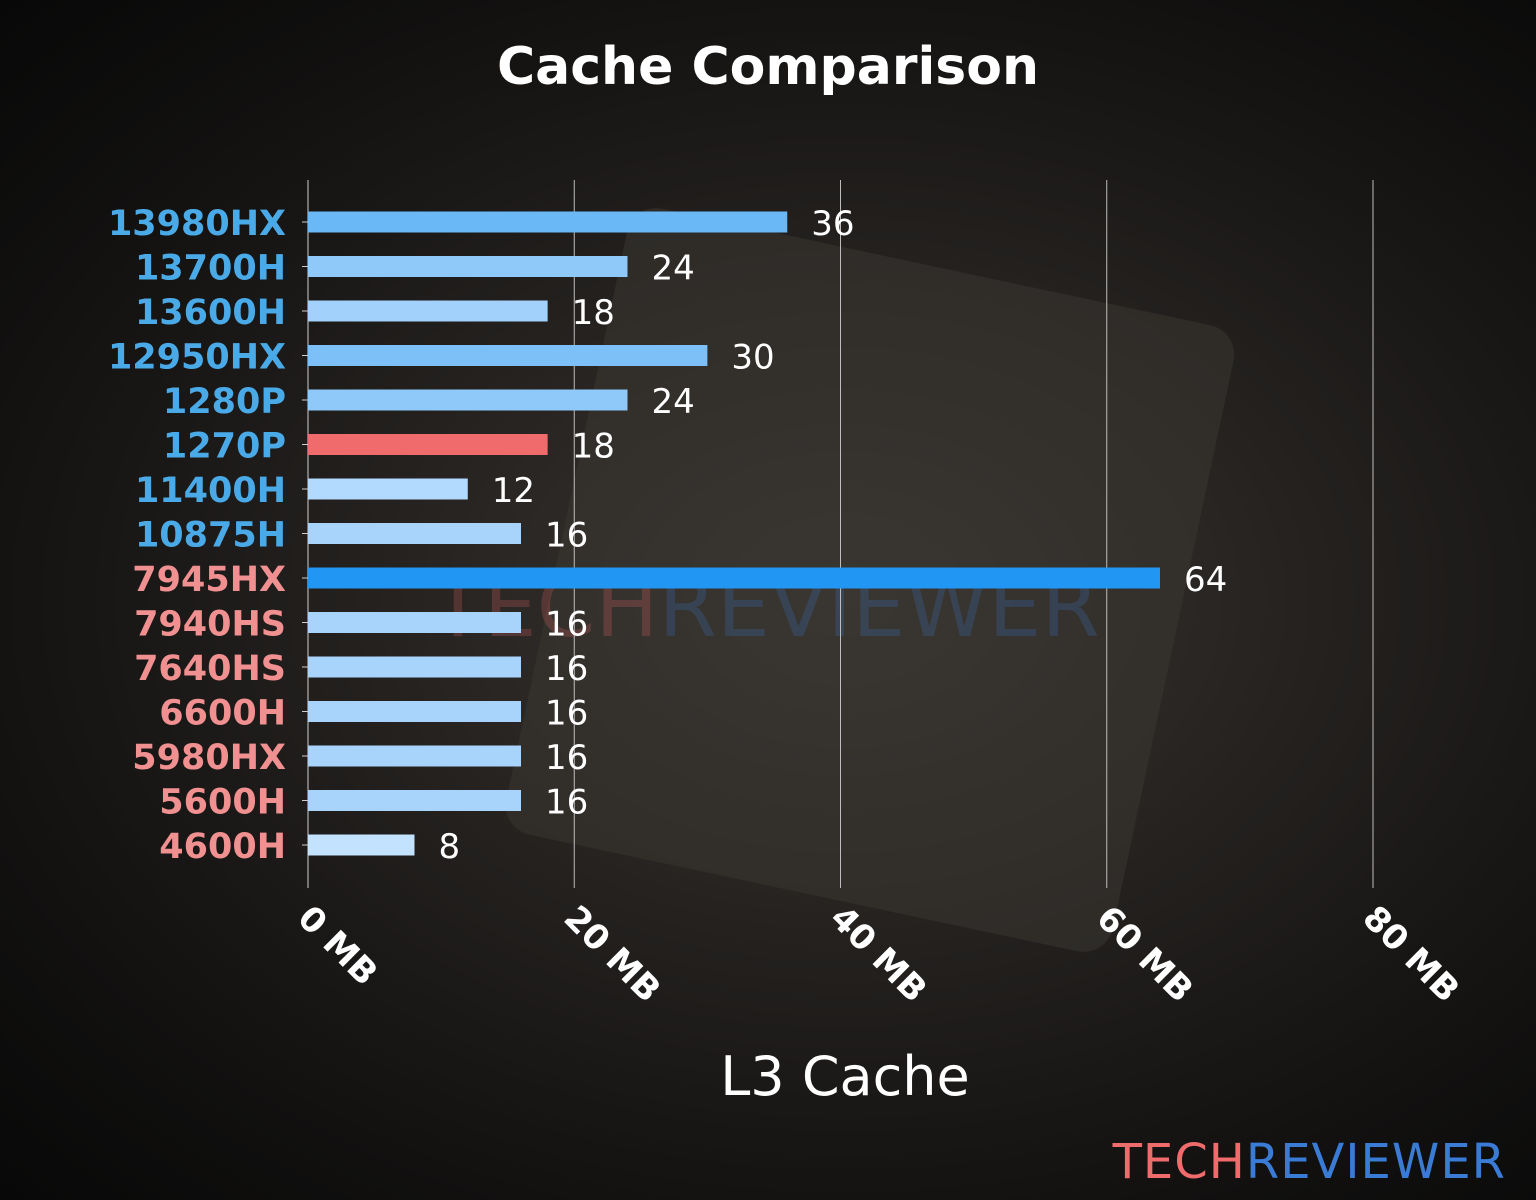 This screenshot has width=1536, height=1200. What do you see at coordinates (224, 447) in the screenshot?
I see `category-label: 1270P` at bounding box center [224, 447].